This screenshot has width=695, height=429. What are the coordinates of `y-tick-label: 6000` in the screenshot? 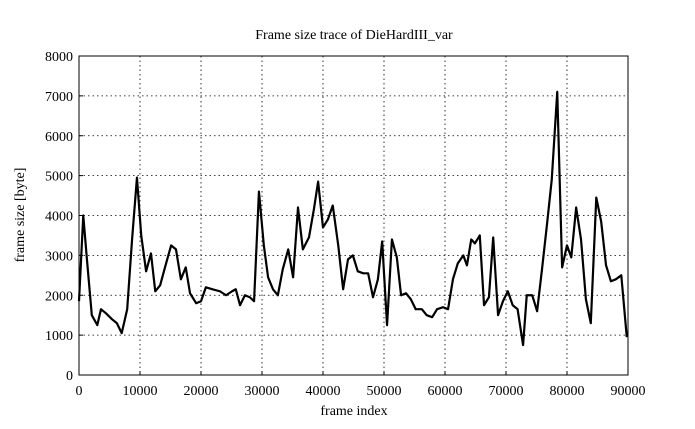 It's located at (59, 137).